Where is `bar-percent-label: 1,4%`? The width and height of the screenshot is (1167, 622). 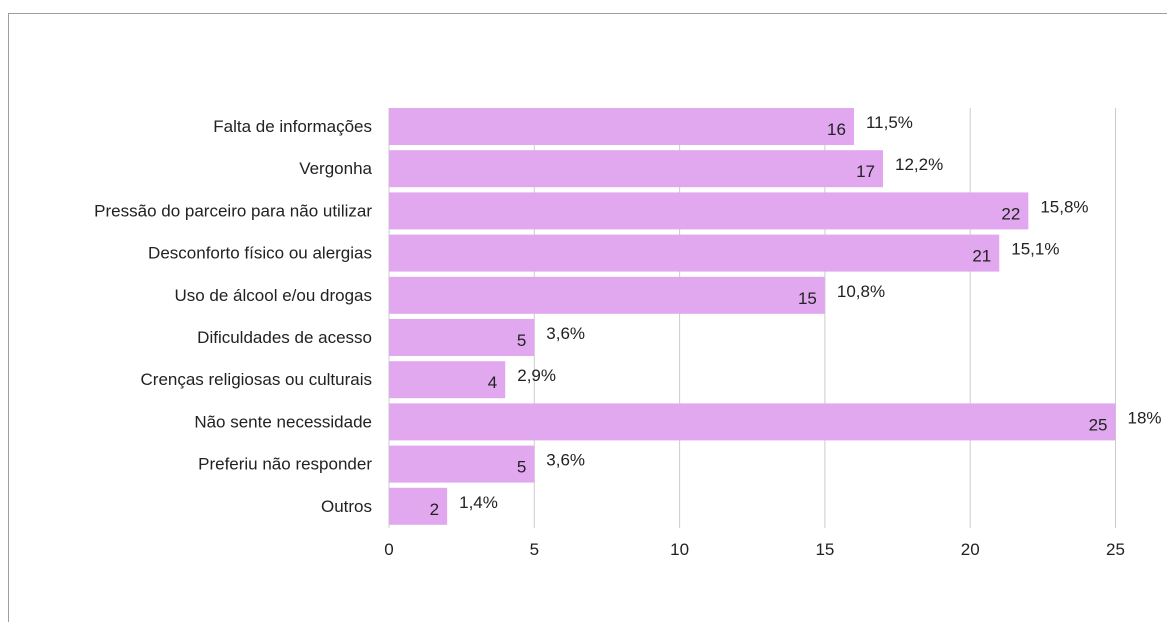
bar-percent-label: 1,4% is located at coordinates (478, 502).